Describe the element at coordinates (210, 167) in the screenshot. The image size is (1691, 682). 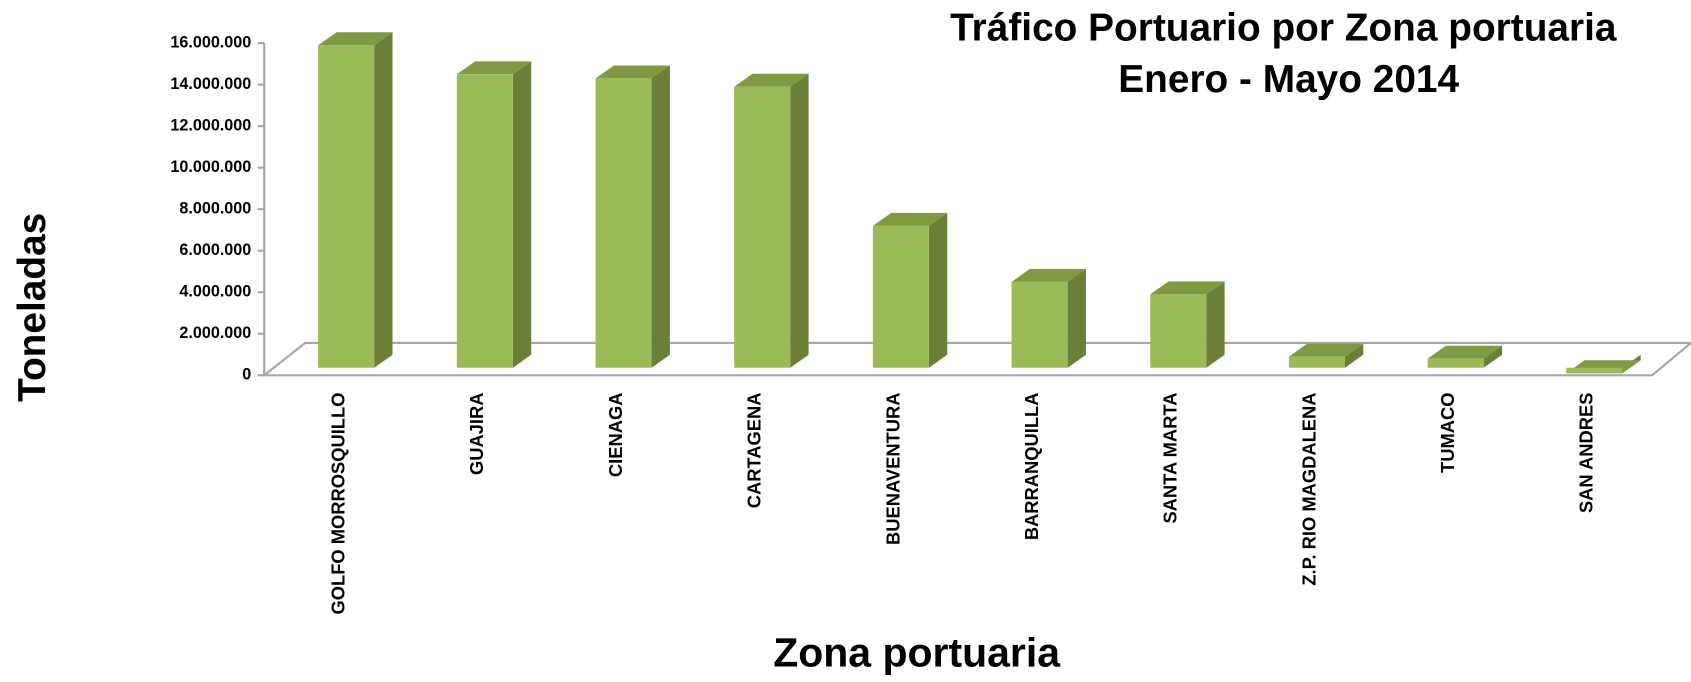
I see `y-tick-label: 10.000.000` at that location.